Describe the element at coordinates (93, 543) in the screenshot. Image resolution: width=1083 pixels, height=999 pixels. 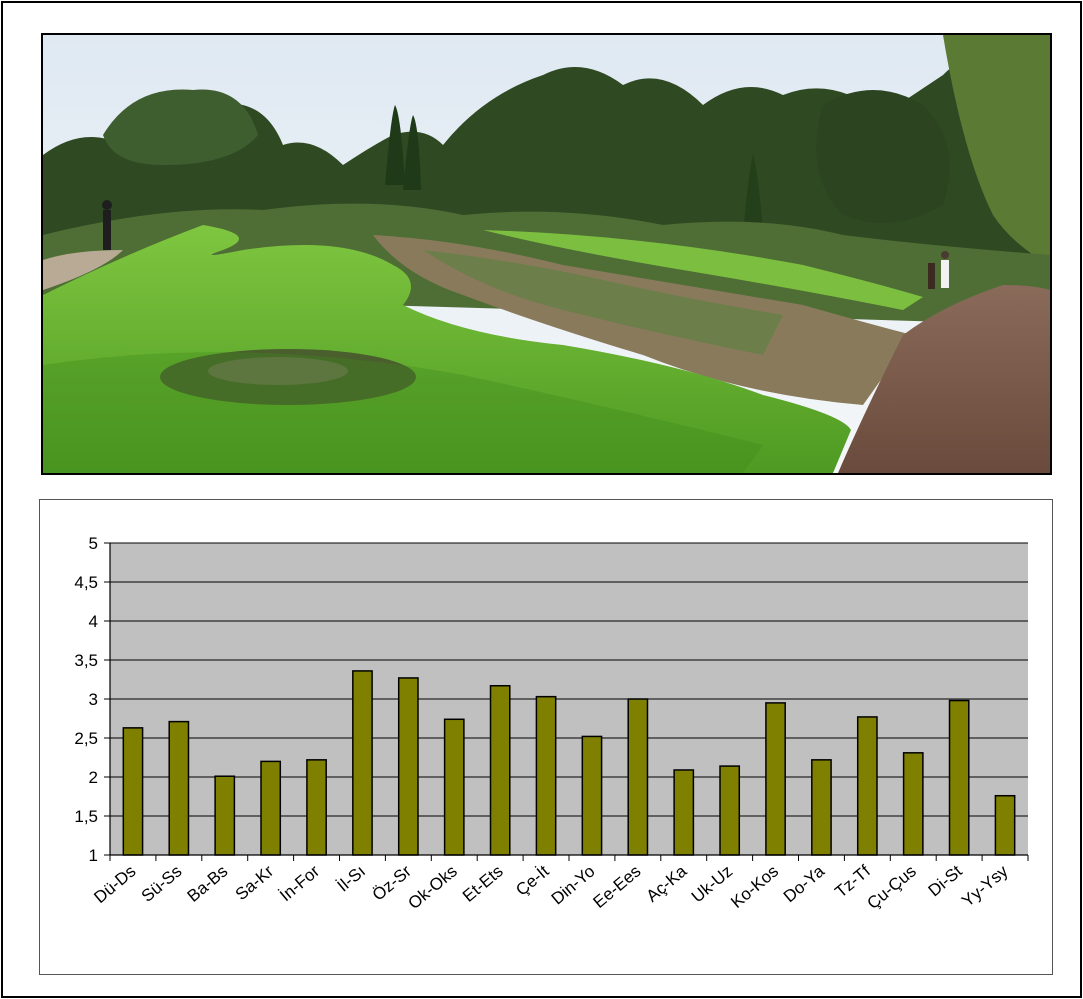
I see `y-tick-label: 5` at that location.